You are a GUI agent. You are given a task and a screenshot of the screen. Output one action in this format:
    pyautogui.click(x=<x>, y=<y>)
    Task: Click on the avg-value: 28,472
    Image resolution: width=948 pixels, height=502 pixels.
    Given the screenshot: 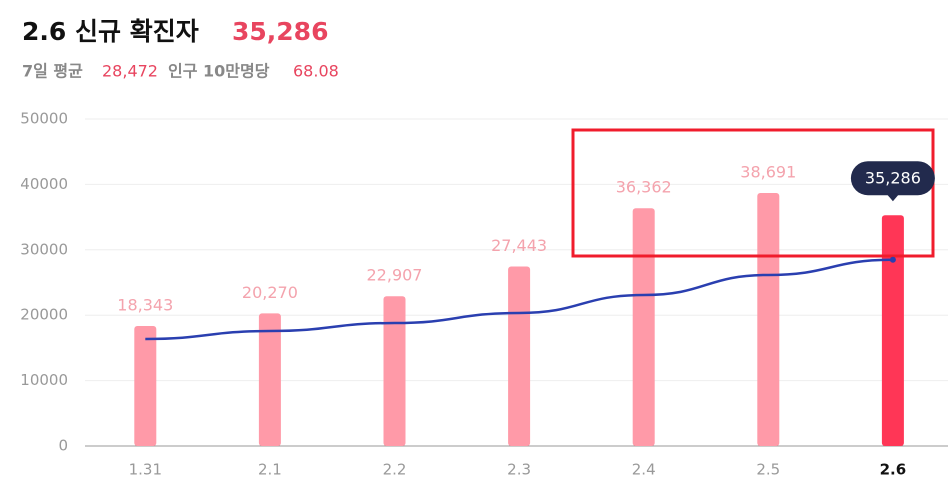 What is the action you would take?
    pyautogui.click(x=130, y=71)
    